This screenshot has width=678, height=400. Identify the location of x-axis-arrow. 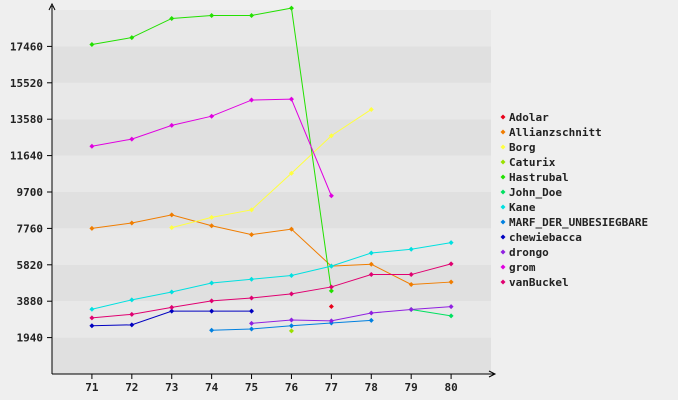
(492, 374).